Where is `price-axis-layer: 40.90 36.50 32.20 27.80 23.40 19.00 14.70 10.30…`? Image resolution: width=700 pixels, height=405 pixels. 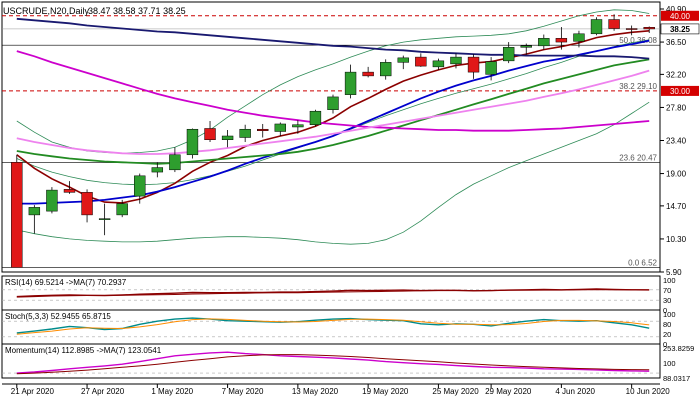 price-axis-layer: 40.90 36.50 32.20 27.80 23.40 19.00 14.70 10.30… is located at coordinates (680, 141).